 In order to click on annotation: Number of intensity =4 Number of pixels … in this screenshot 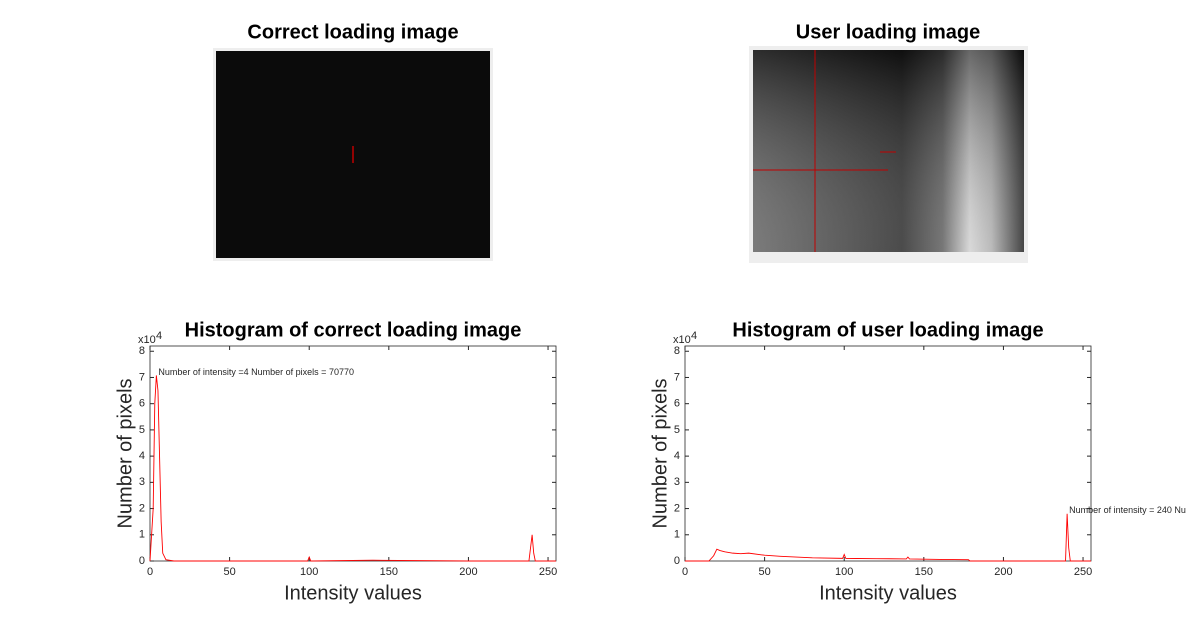, I will do `click(256, 372)`.